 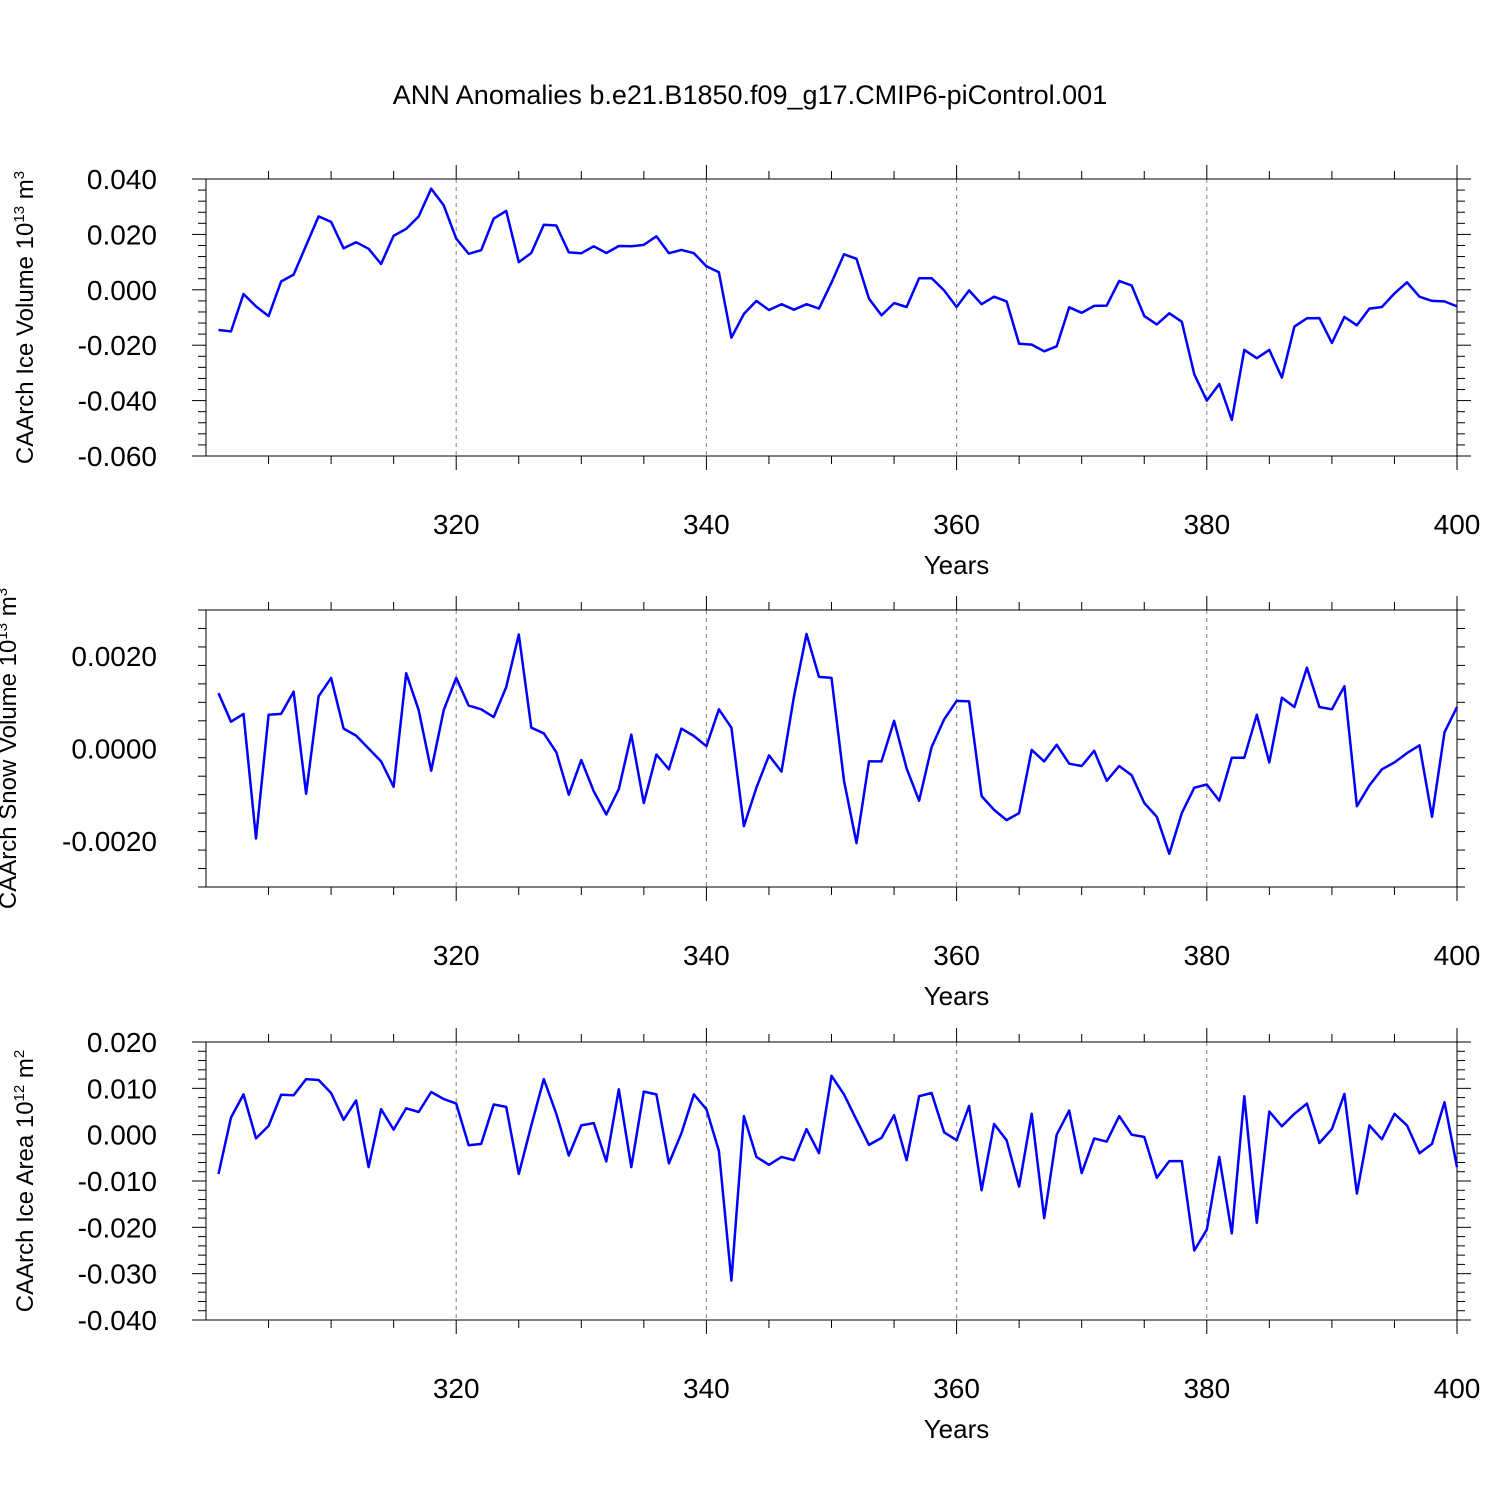 What do you see at coordinates (117, 1274) in the screenshot?
I see `y-tick-label: -0.030` at bounding box center [117, 1274].